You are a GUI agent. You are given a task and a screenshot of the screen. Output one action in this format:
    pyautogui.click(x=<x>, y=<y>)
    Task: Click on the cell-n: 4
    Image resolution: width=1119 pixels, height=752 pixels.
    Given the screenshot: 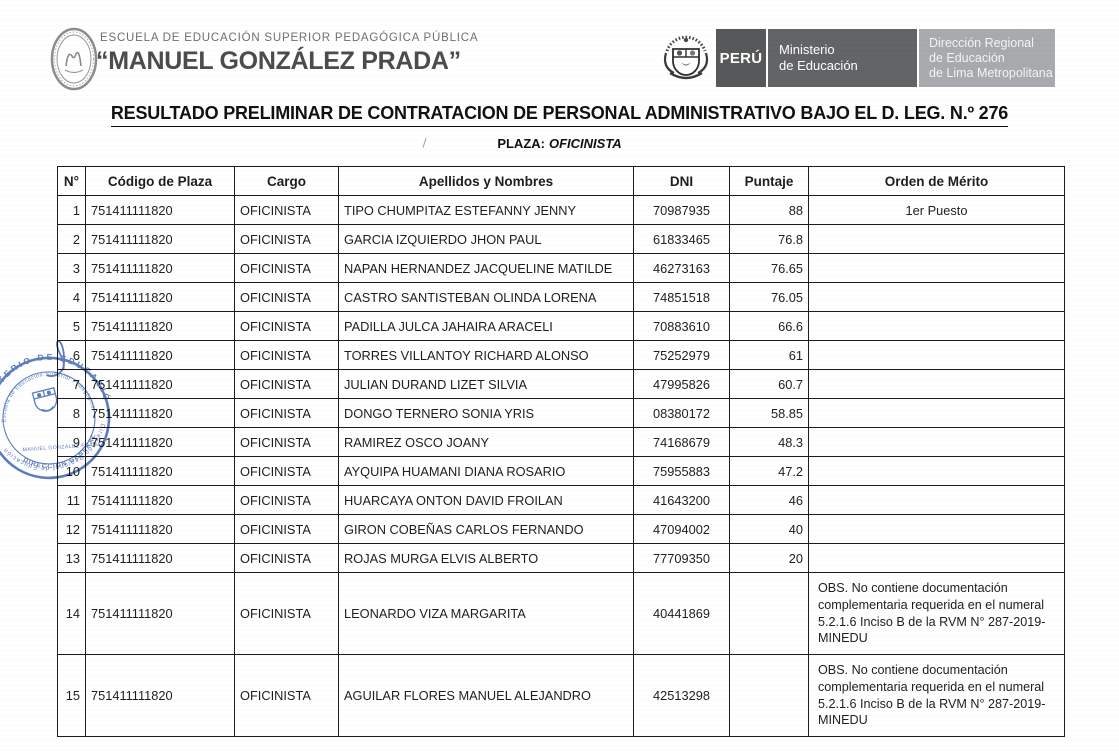 What is the action you would take?
    pyautogui.click(x=71, y=297)
    